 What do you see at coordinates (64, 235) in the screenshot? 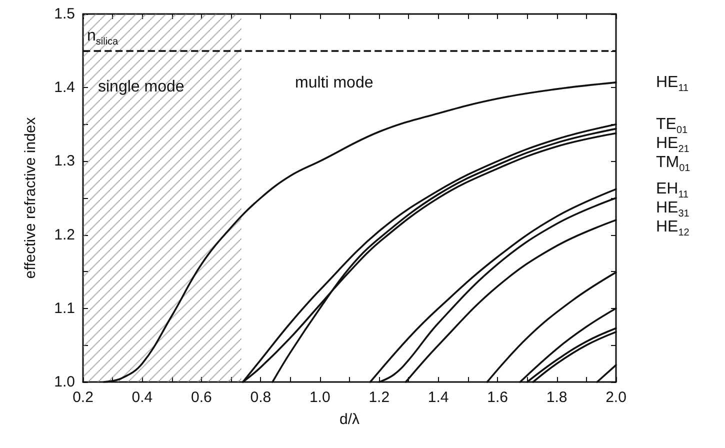
I see `y-tick-label: 1.2` at bounding box center [64, 235].